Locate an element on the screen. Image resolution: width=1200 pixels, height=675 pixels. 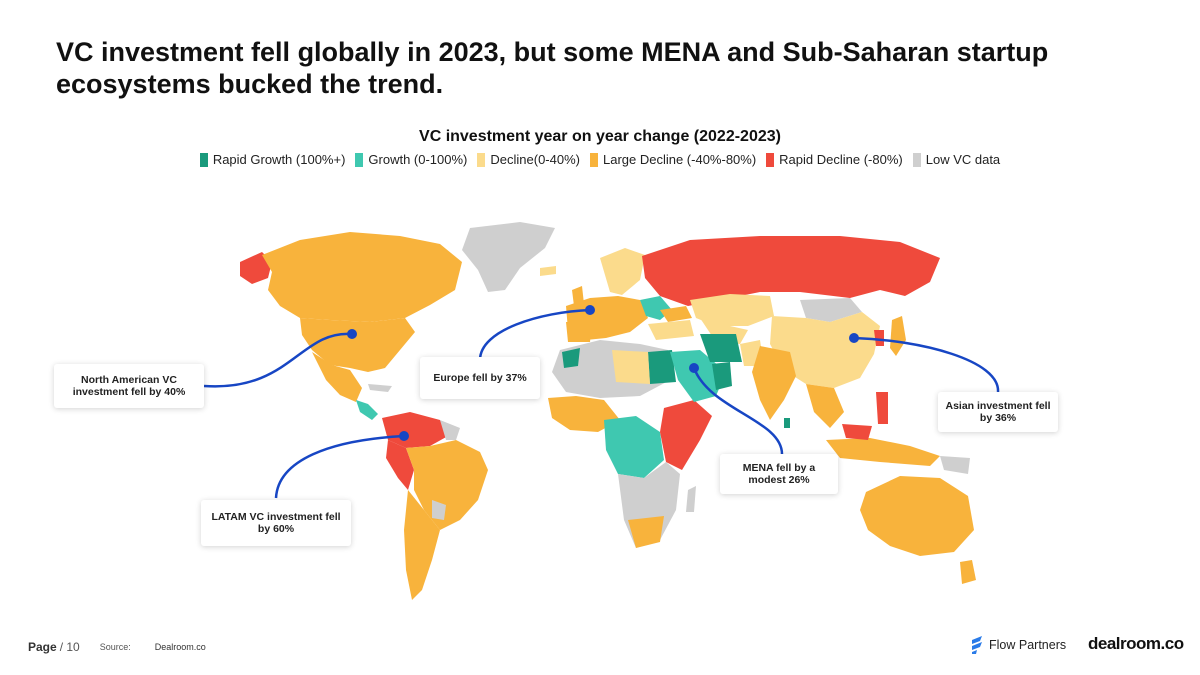
region-central-africa is located at coordinates (634, 447).